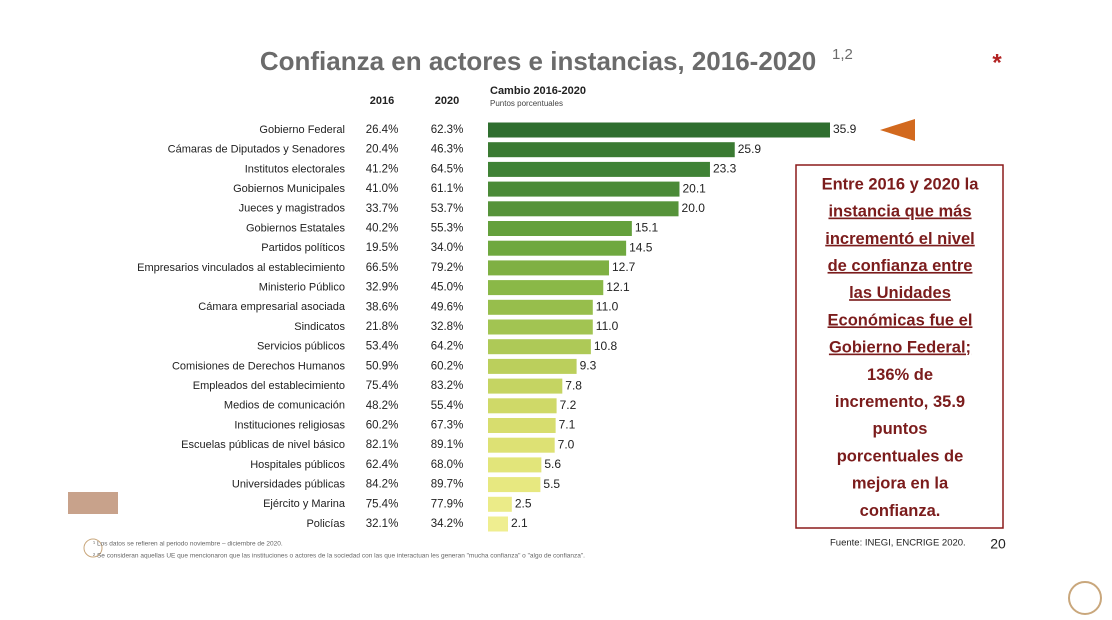  Describe the element at coordinates (647, 228) in the screenshot. I see `value-label: 15.1` at that location.